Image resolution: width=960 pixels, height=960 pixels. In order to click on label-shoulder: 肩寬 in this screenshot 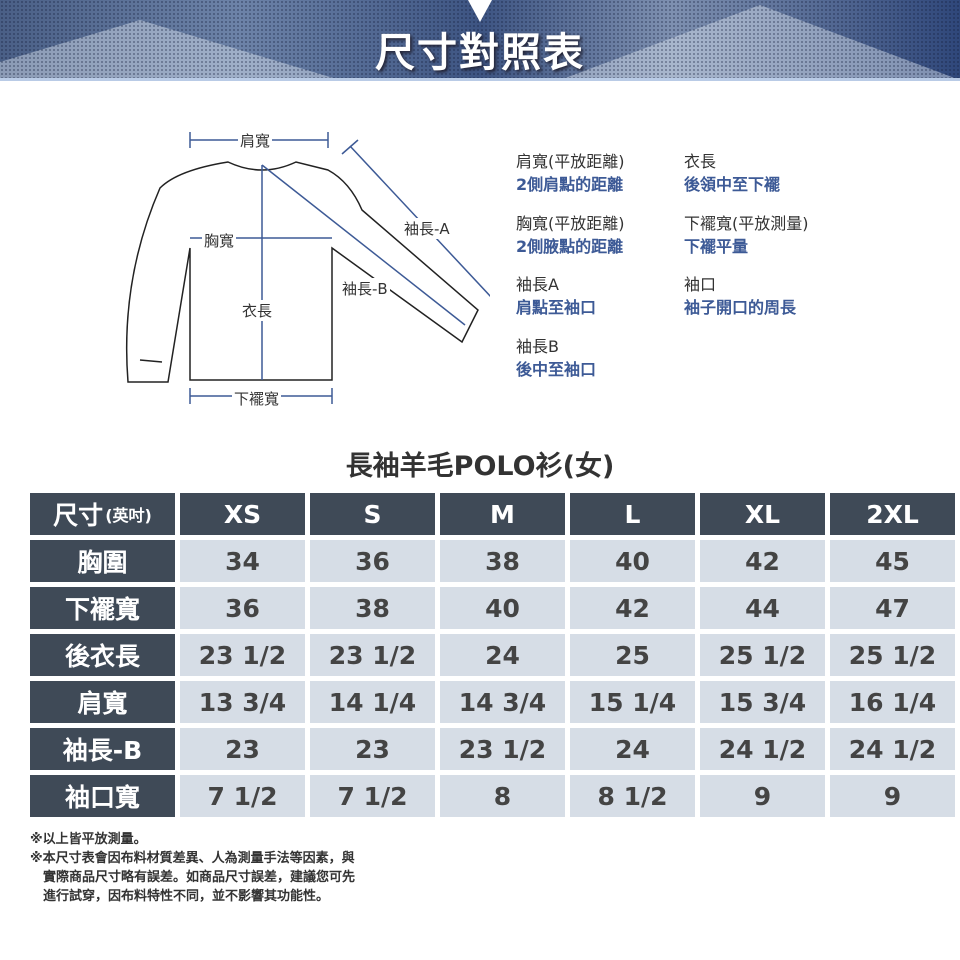, I will do `click(255, 140)`.